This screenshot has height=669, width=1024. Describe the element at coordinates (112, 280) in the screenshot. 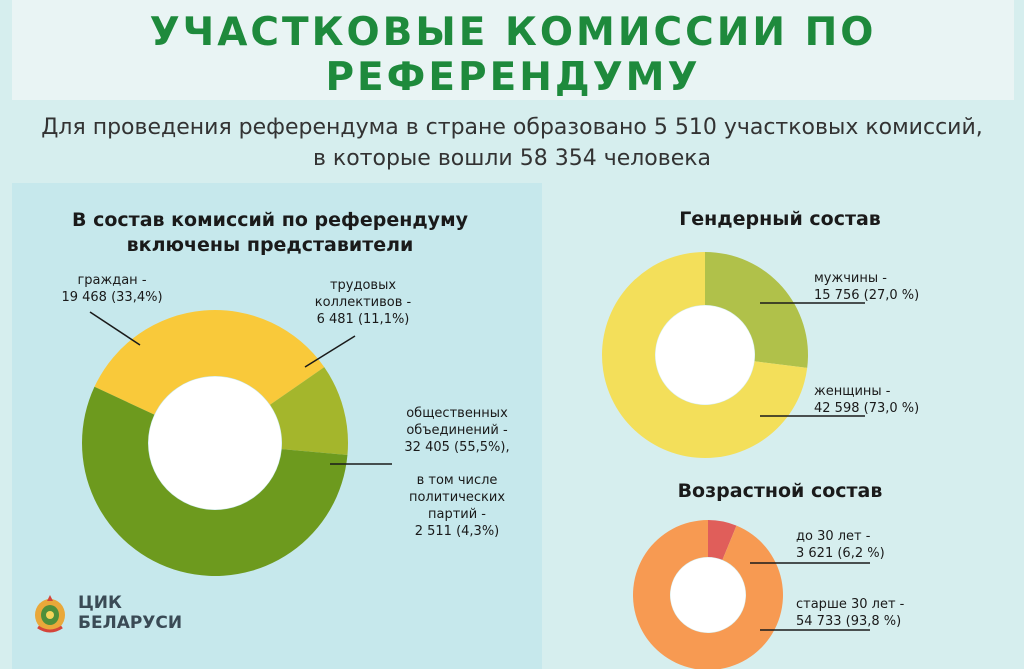

I see `label-citizens-line-1: граждан -` at that location.